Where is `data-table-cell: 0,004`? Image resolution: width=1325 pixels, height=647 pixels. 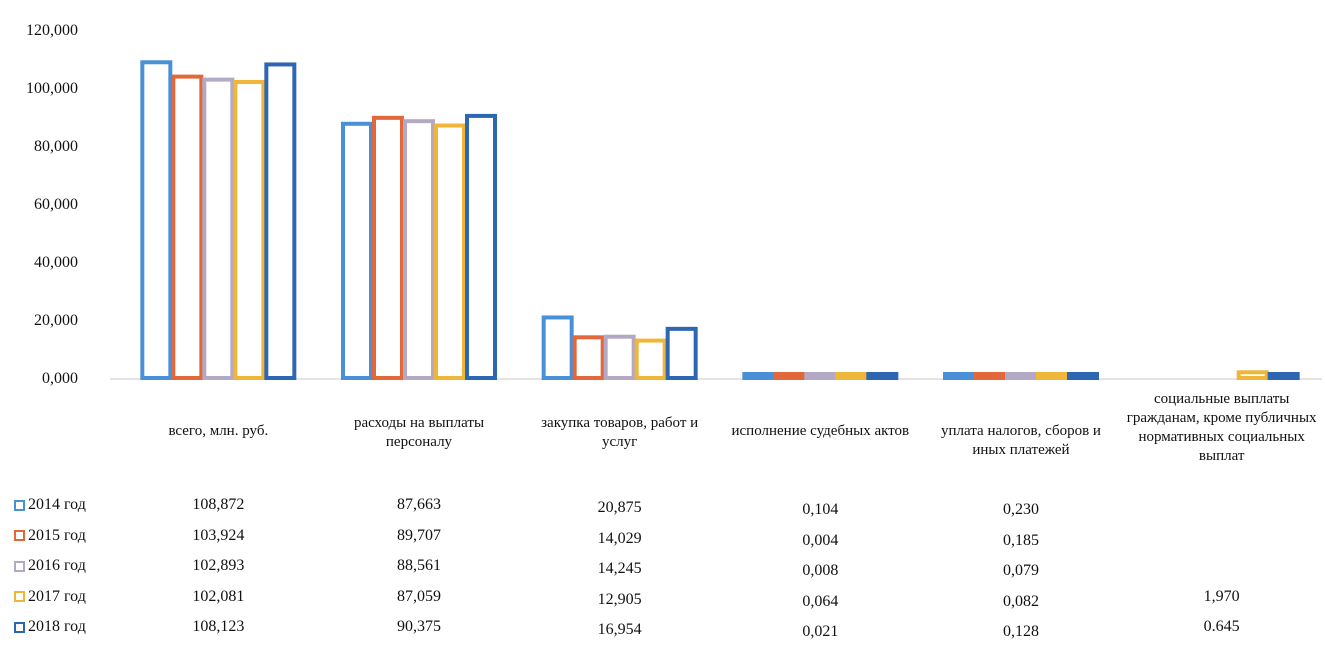 data-table-cell: 0,004 is located at coordinates (820, 540).